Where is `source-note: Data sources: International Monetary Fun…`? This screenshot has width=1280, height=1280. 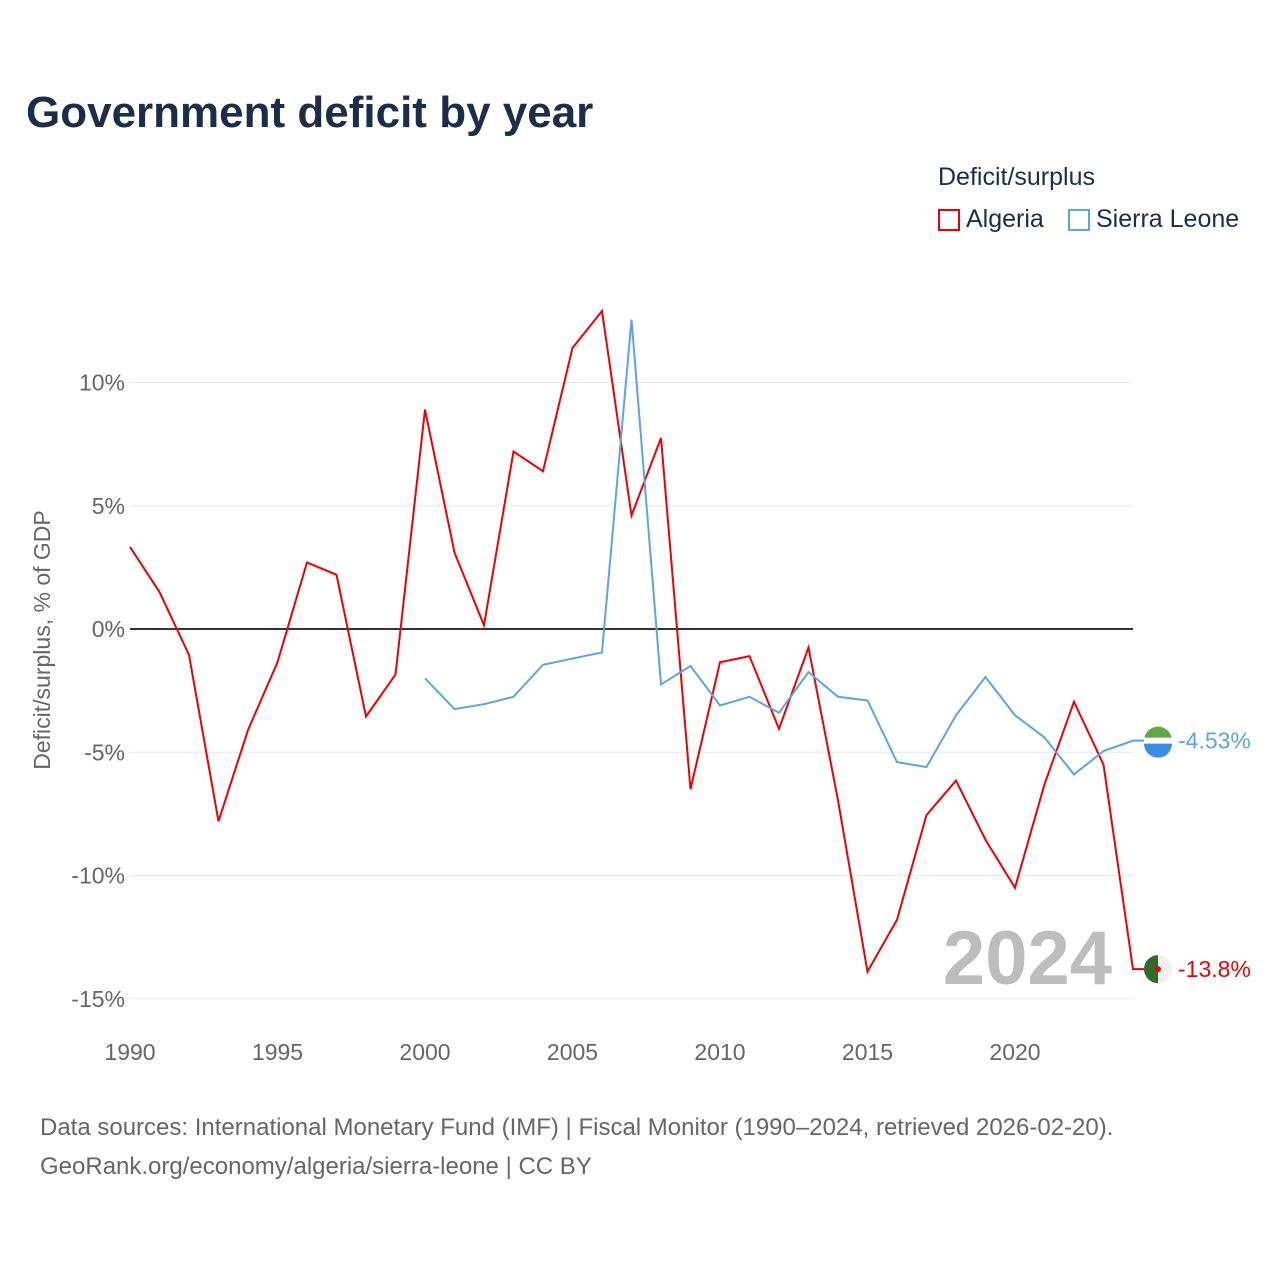
source-note: Data sources: International Monetary Fun… is located at coordinates (576, 1147).